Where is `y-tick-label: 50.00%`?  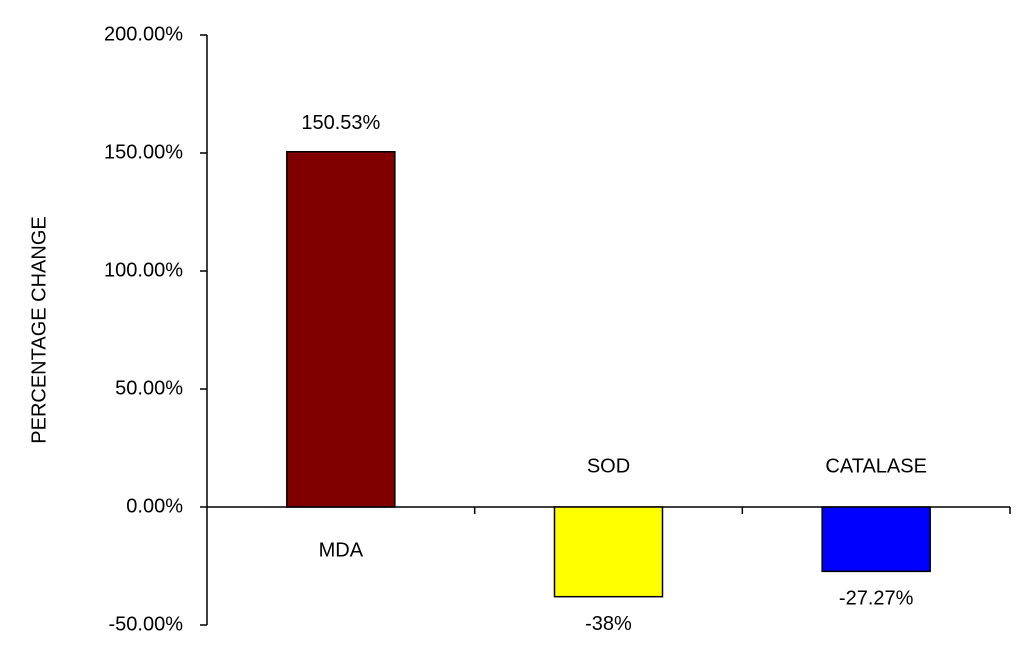
y-tick-label: 50.00% is located at coordinates (149, 388).